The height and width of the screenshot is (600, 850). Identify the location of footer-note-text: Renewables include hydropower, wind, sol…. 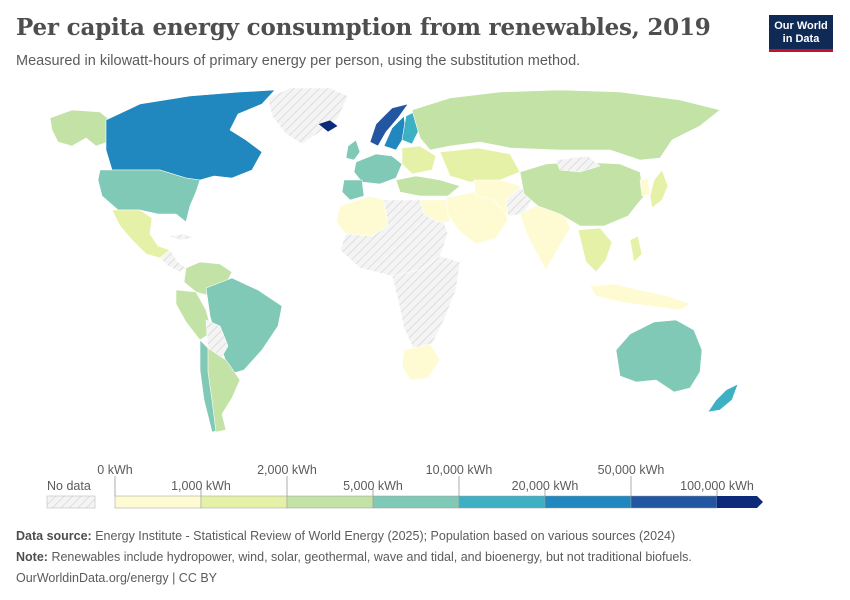
(371, 557).